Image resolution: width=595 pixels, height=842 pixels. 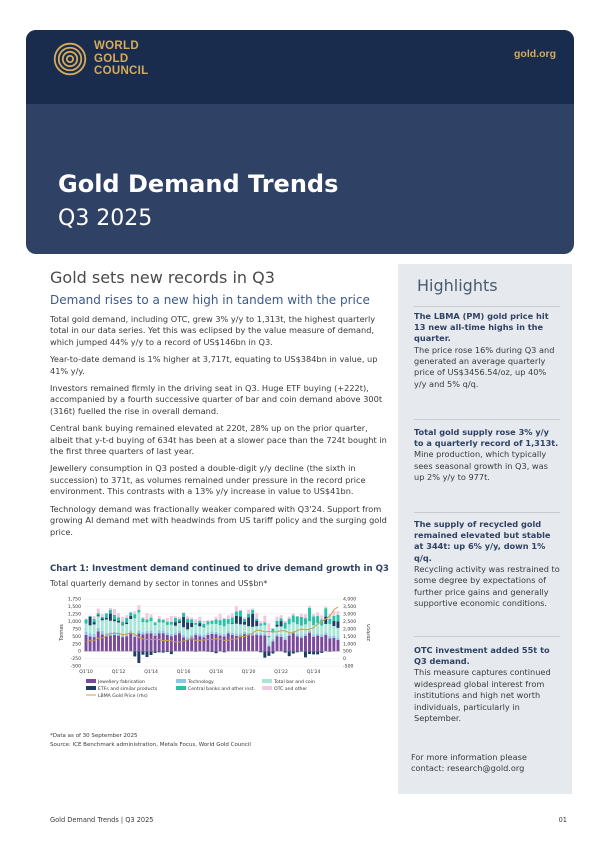 I want to click on contact-email: research@gold.org, so click(x=486, y=768).